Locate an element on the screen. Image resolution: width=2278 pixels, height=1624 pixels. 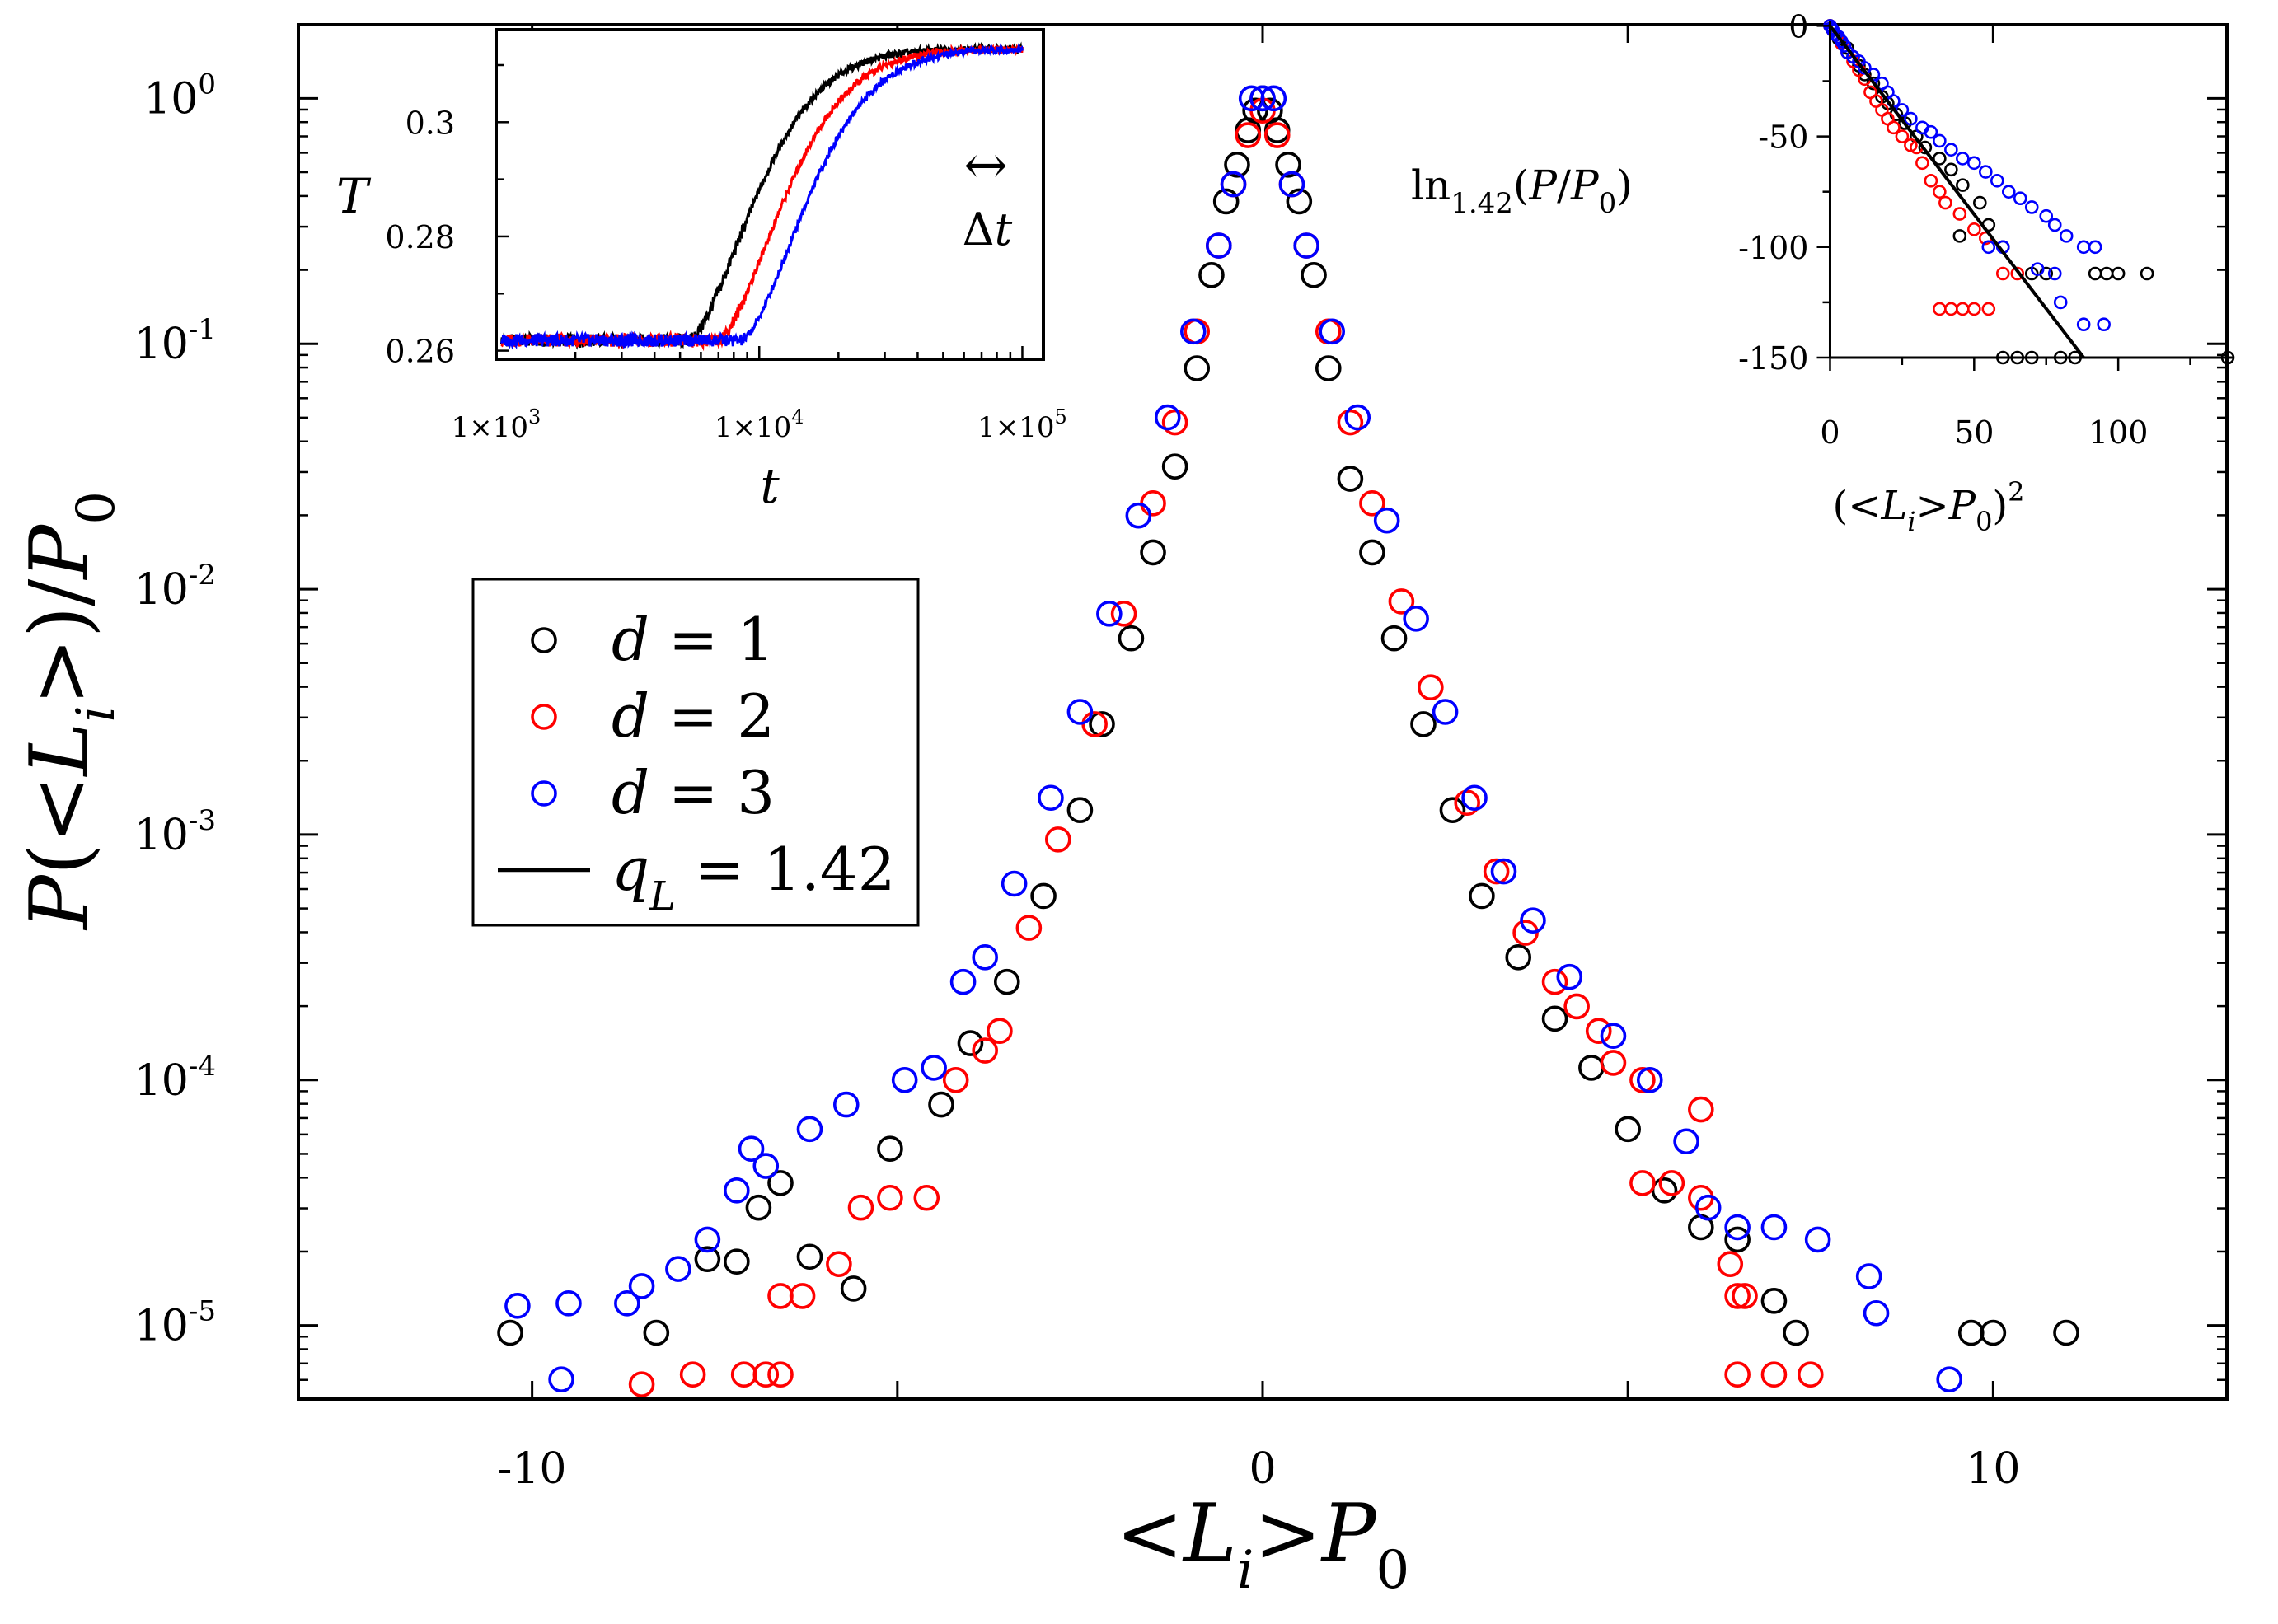
x-tick-label: 1×10⁴ is located at coordinates (759, 424).